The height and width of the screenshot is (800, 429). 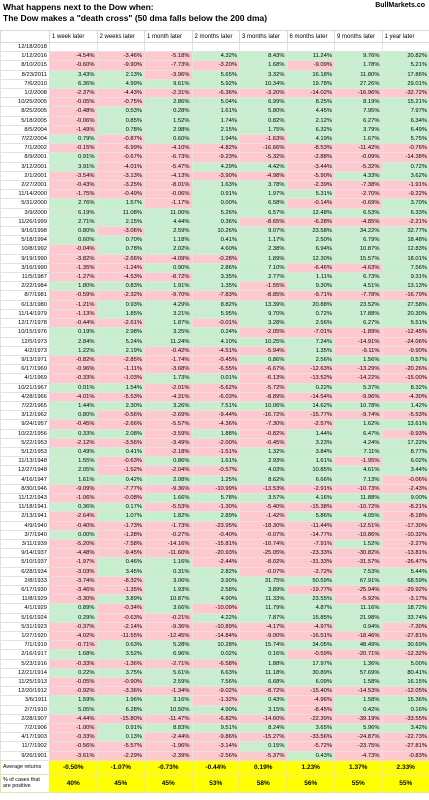 What do you see at coordinates (120, 268) in the screenshot?
I see `return-cell: -1.24%` at bounding box center [120, 268].